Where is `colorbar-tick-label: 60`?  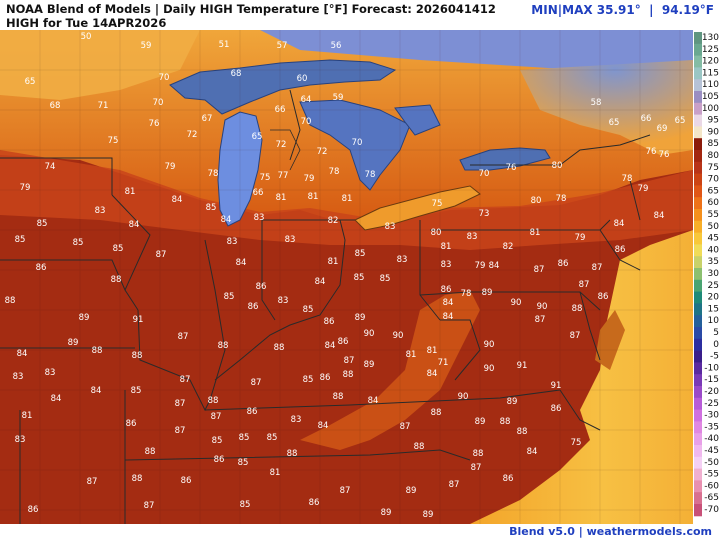 colorbar-tick-label: 60 is located at coordinates (714, 203).